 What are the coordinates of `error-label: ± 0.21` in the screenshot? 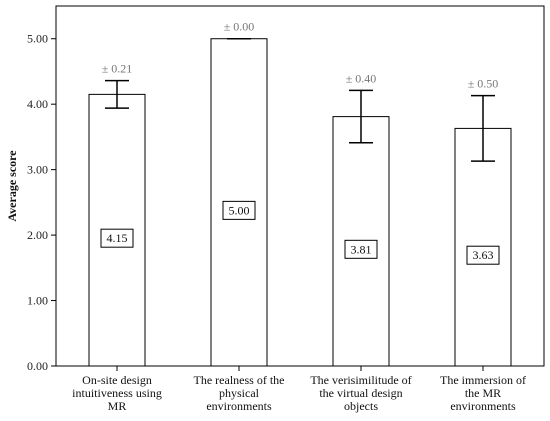 It's located at (117, 69).